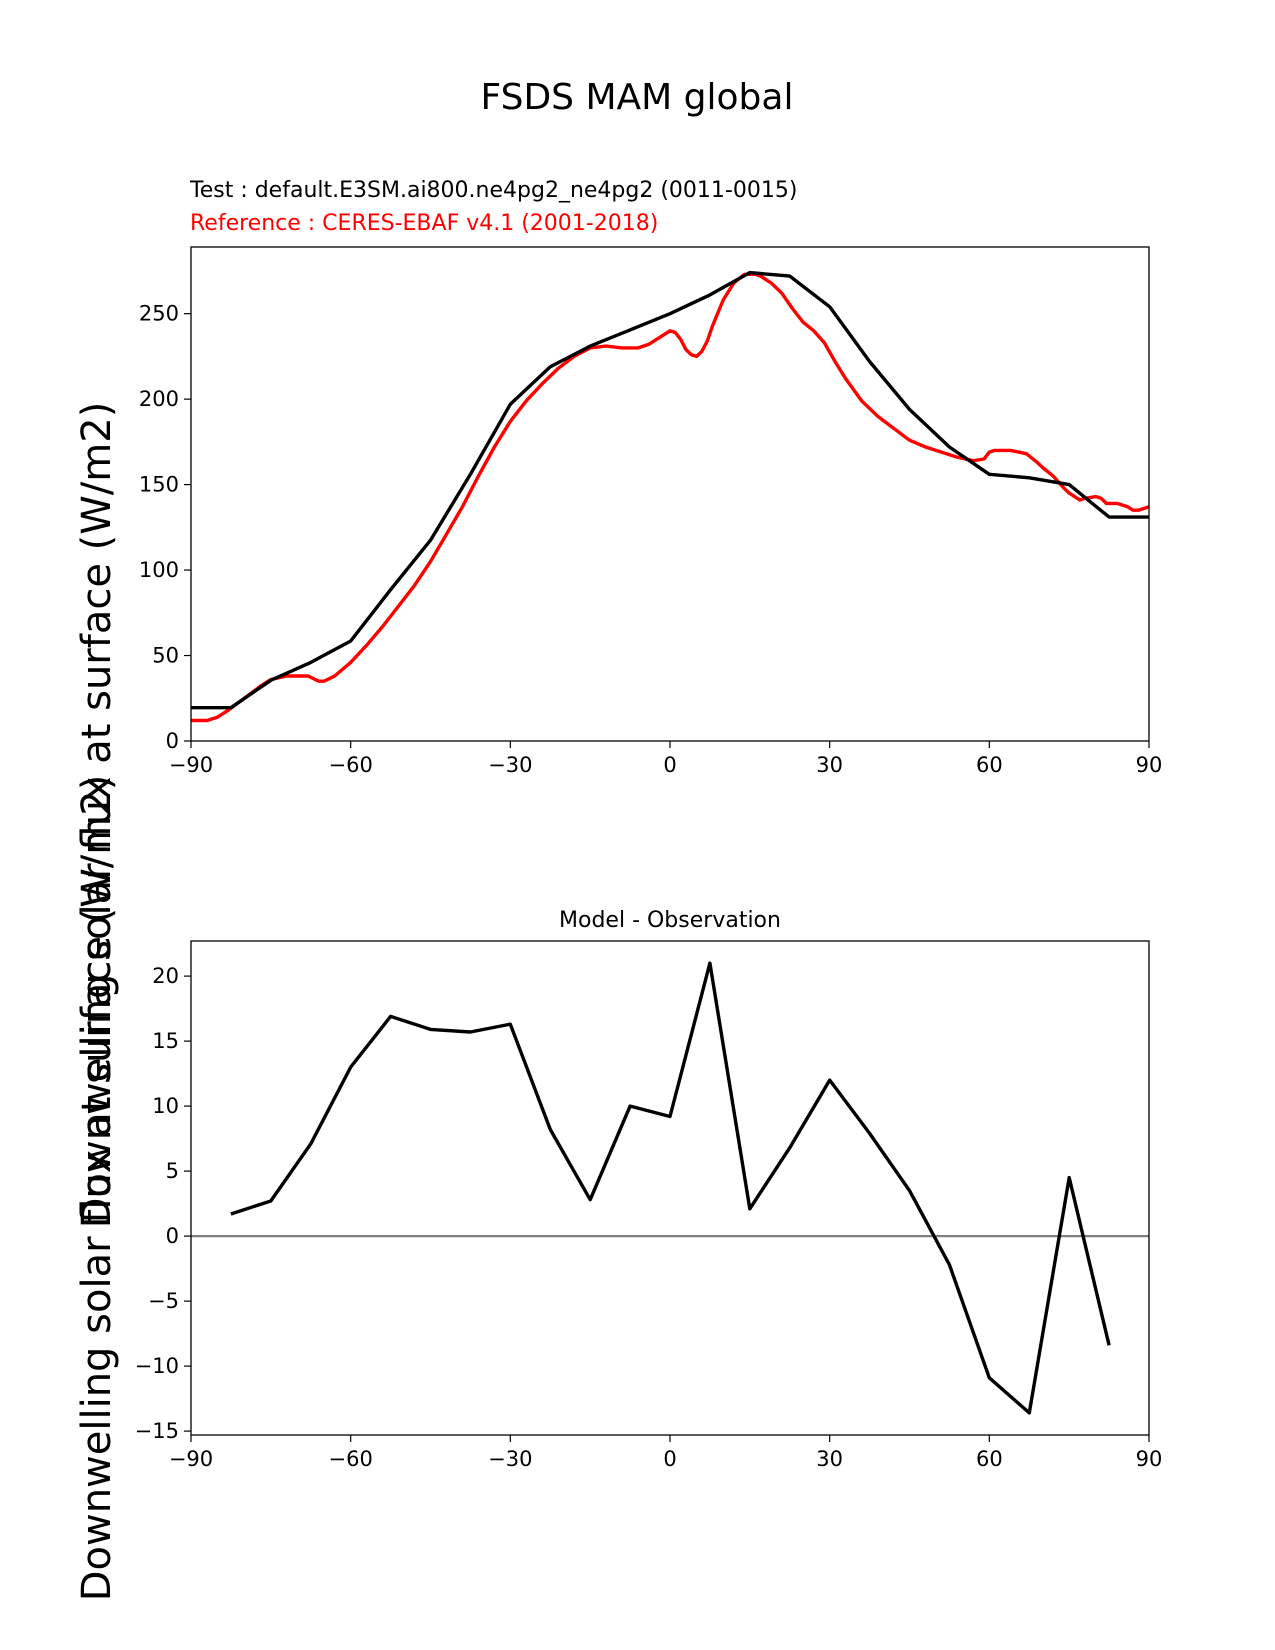  Describe the element at coordinates (172, 741) in the screenshot. I see `top-y-tick-label: 0` at that location.